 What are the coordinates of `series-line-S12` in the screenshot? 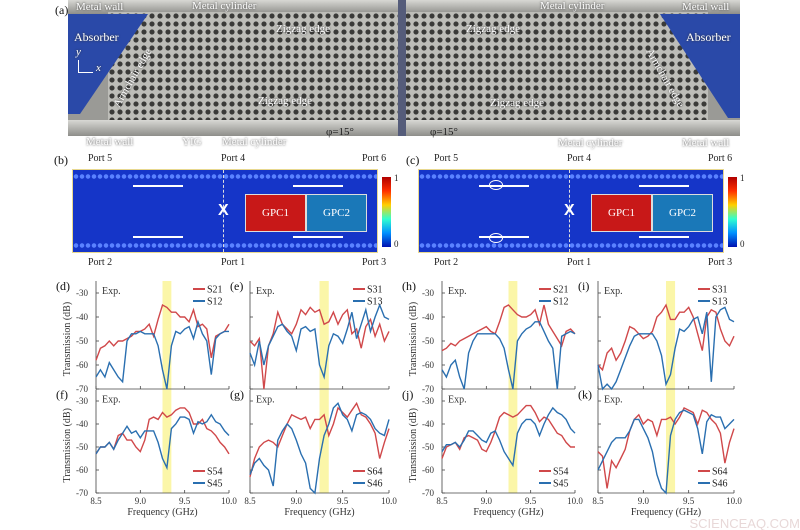 It's located at (162, 354).